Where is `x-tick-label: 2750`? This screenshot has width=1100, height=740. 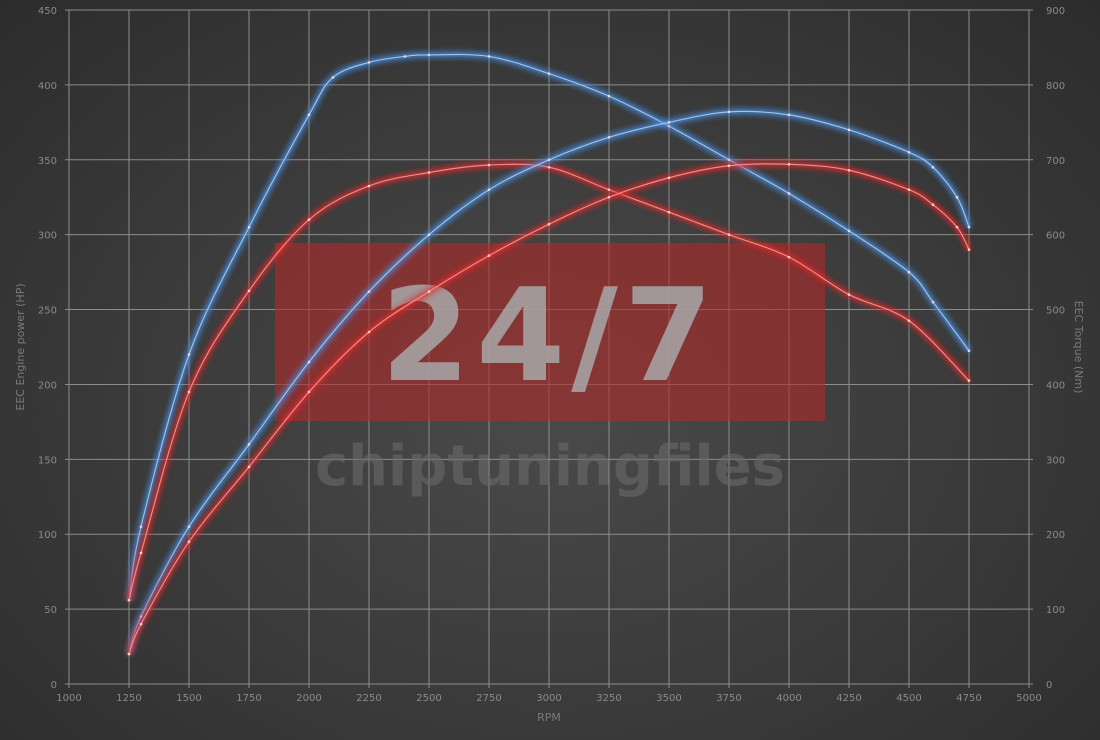 x-tick-label: 2750 is located at coordinates (488, 698).